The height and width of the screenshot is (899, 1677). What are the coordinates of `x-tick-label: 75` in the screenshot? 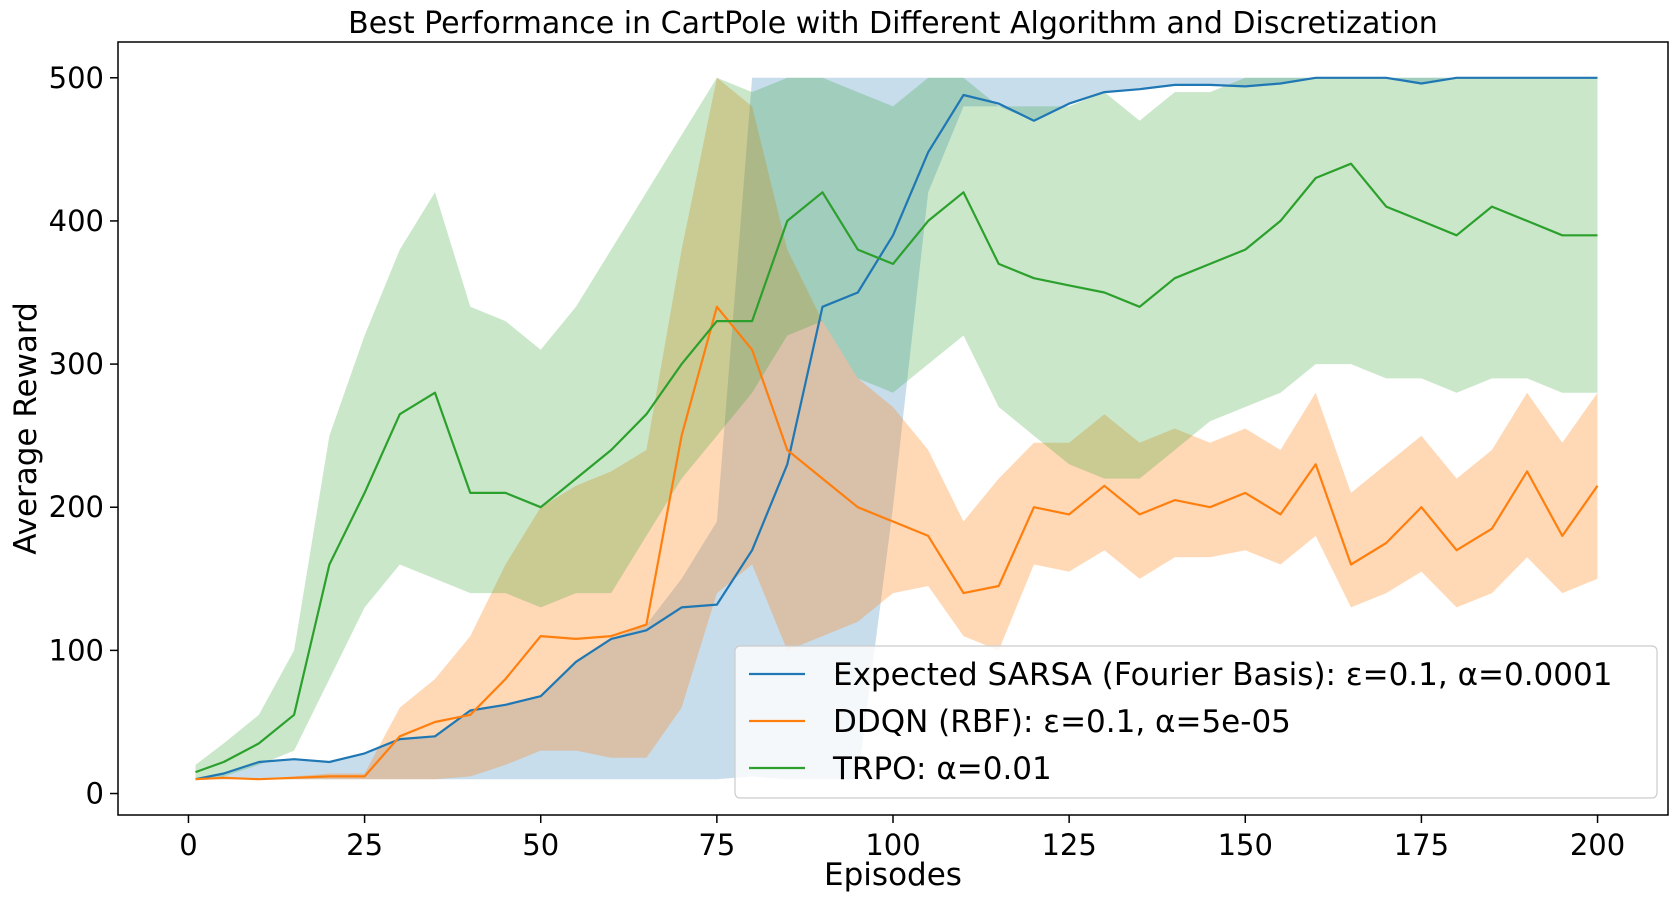 It's located at (716, 845).